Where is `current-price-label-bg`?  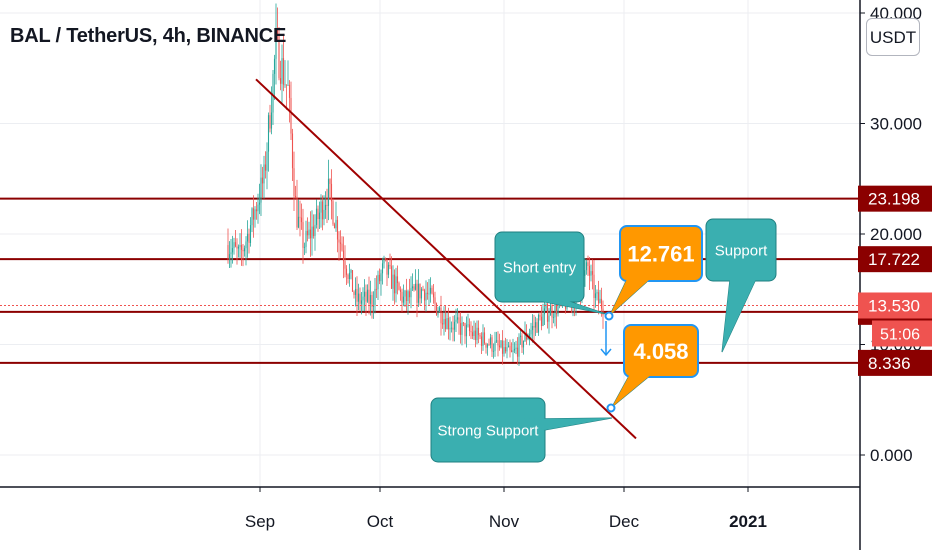 current-price-label-bg is located at coordinates (895, 305).